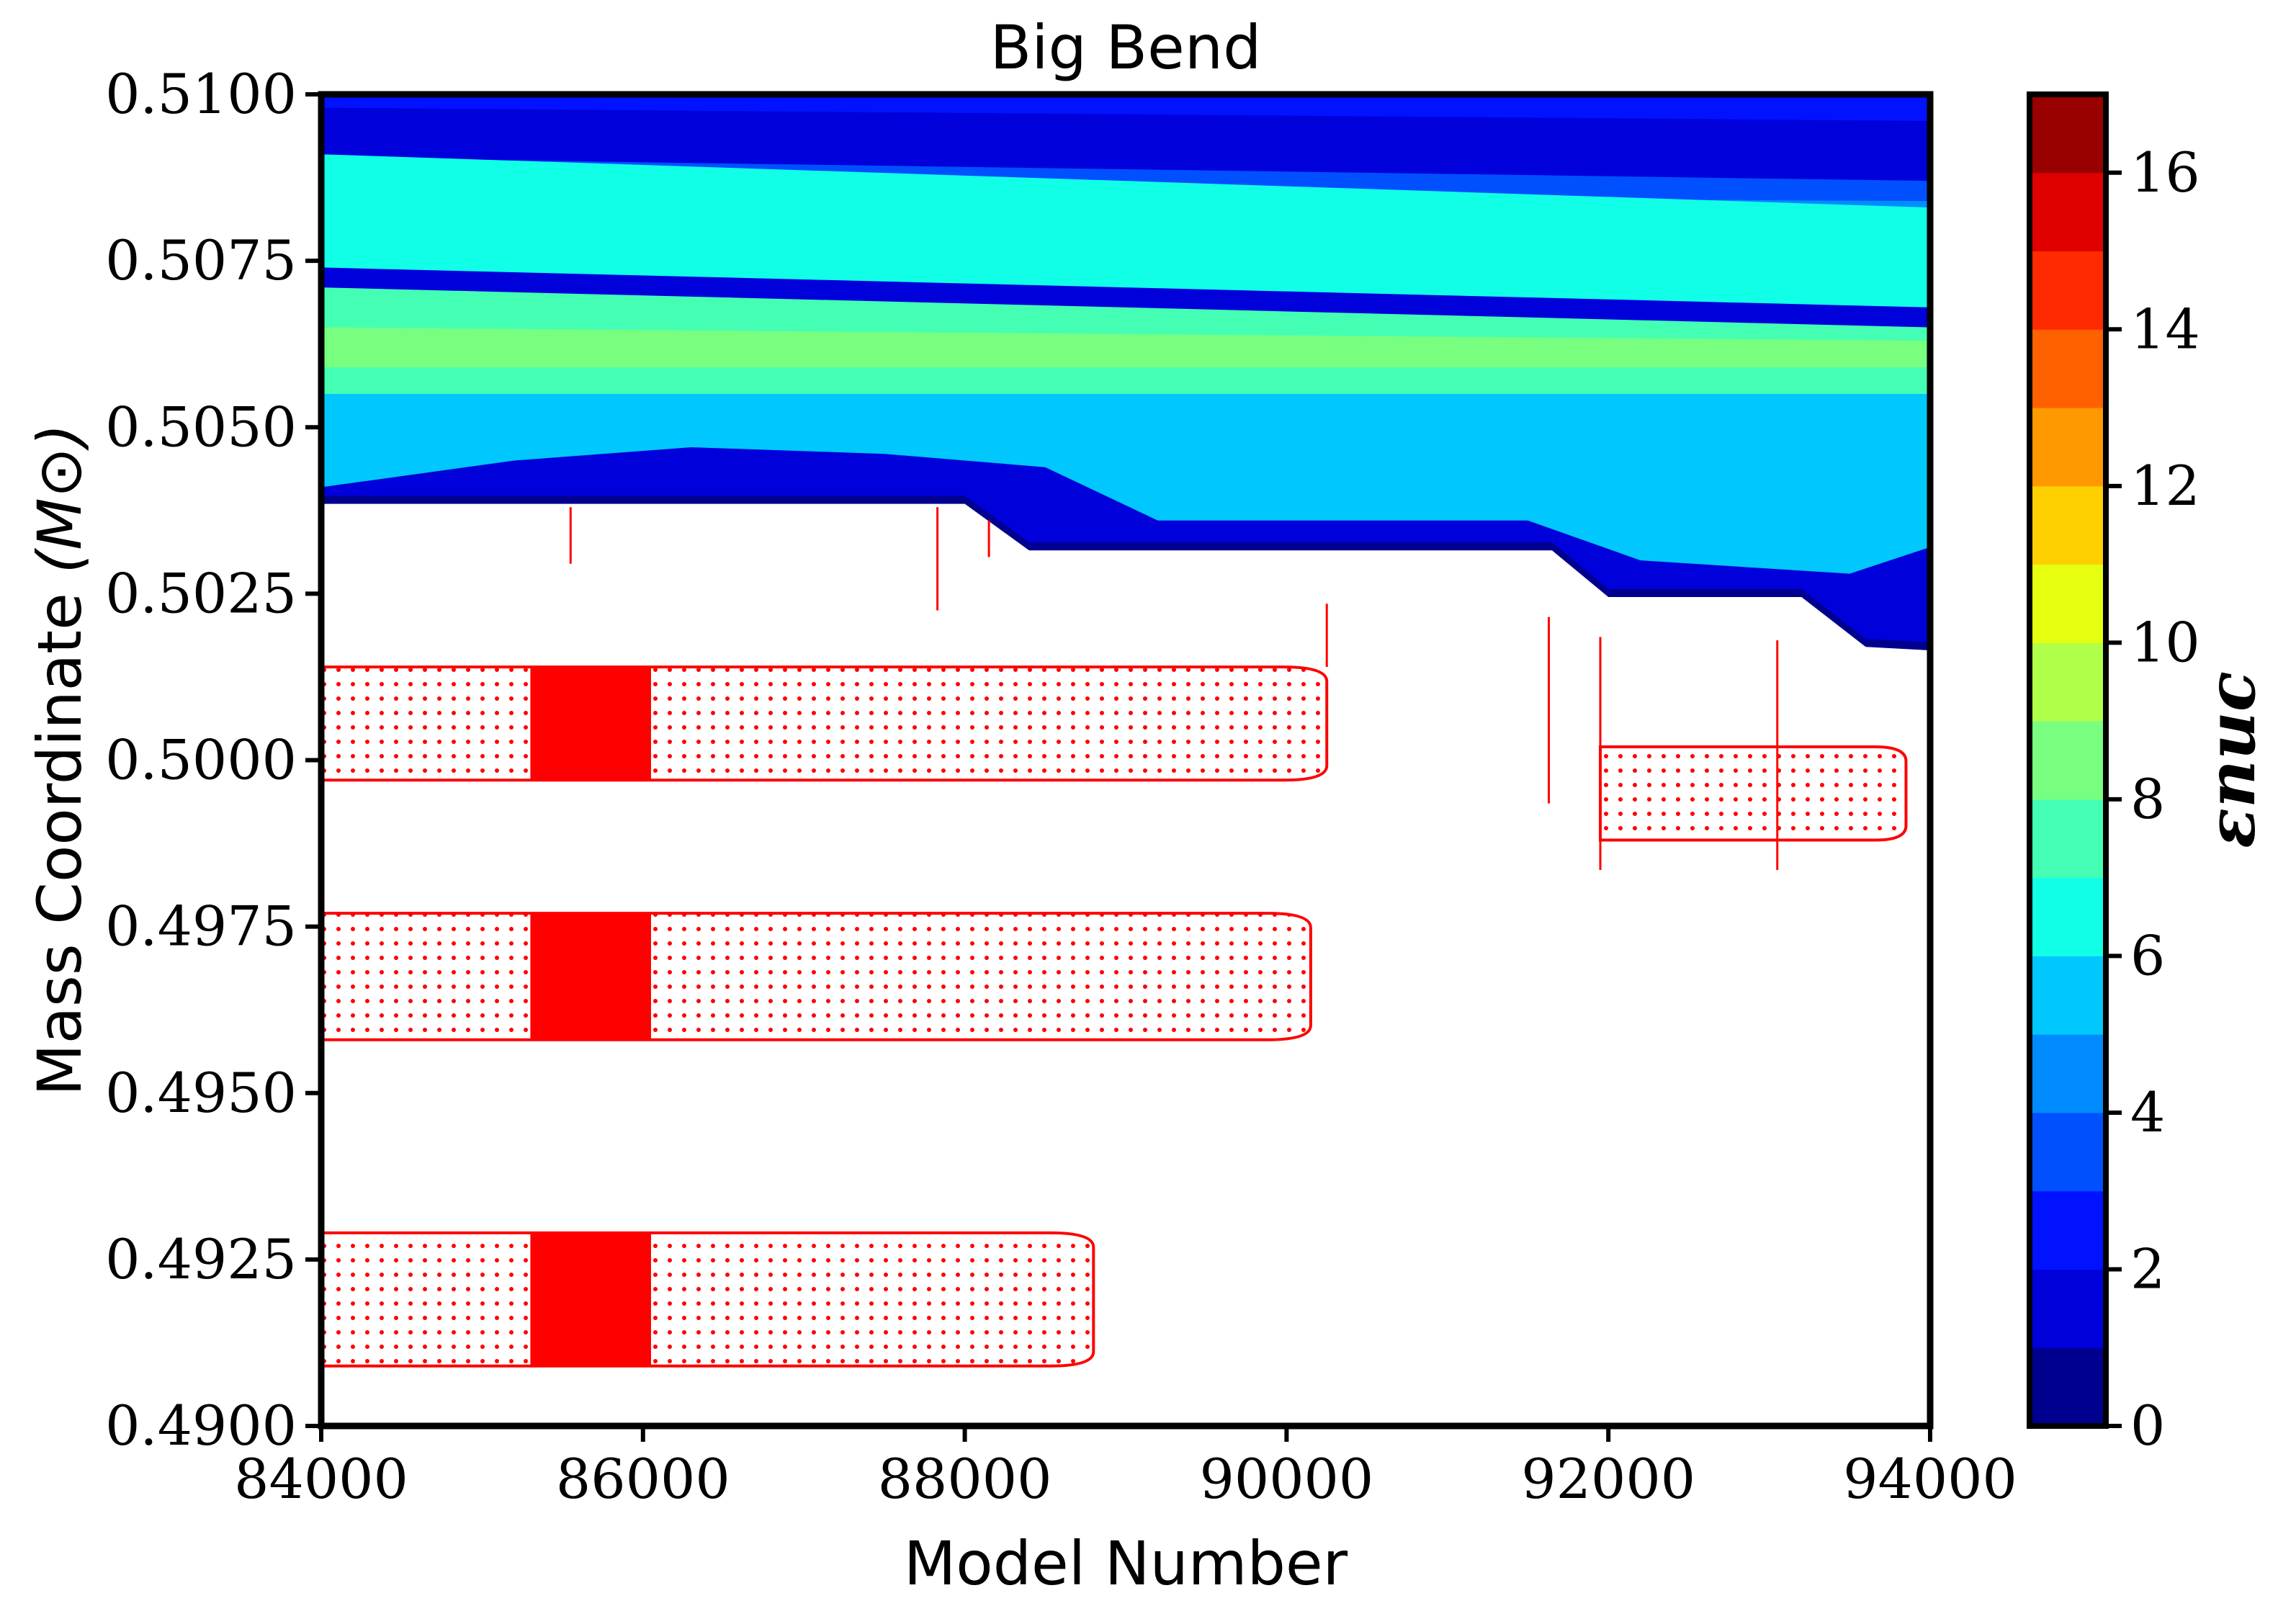 This screenshot has width=2296, height=1624. I want to click on colorbar-tick-label: 16, so click(2165, 173).